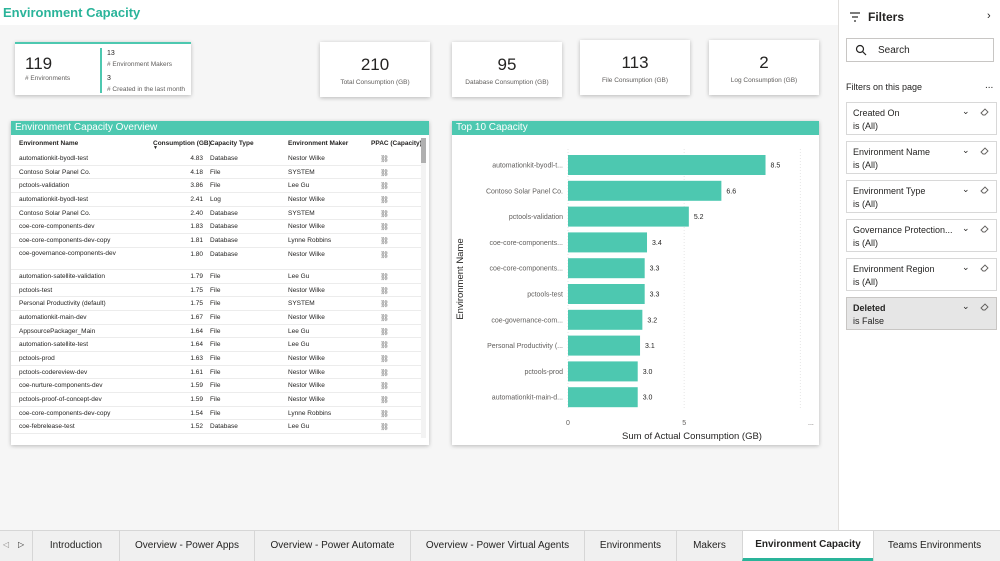  I want to click on filter-card: Created On is (All) ⌄, so click(921, 118).